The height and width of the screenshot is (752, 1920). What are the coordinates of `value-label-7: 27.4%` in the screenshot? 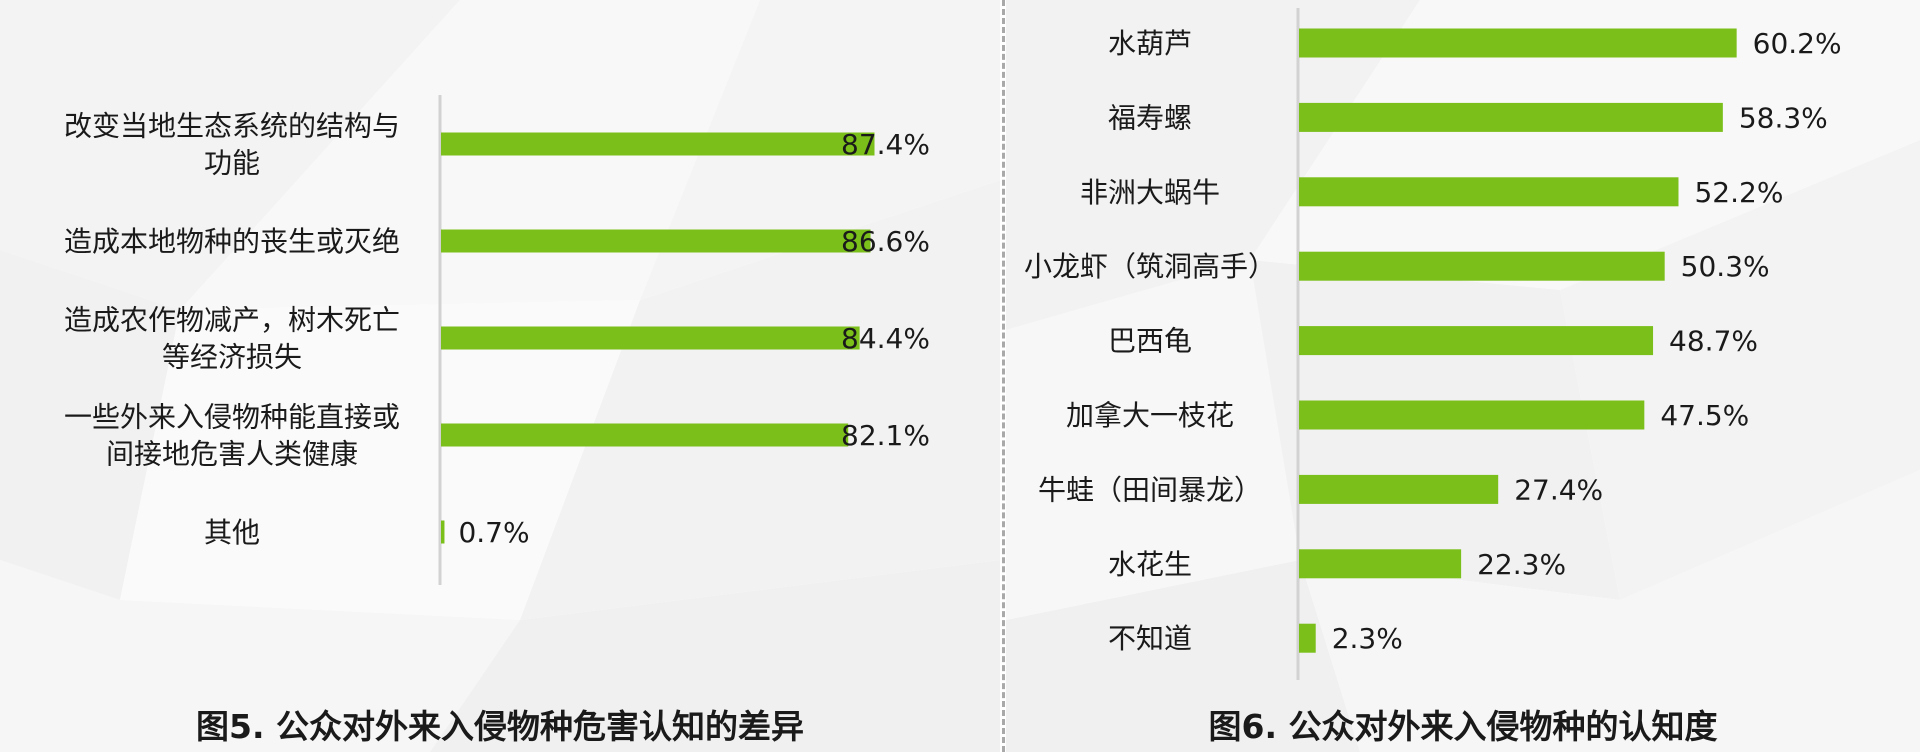 It's located at (1558, 489).